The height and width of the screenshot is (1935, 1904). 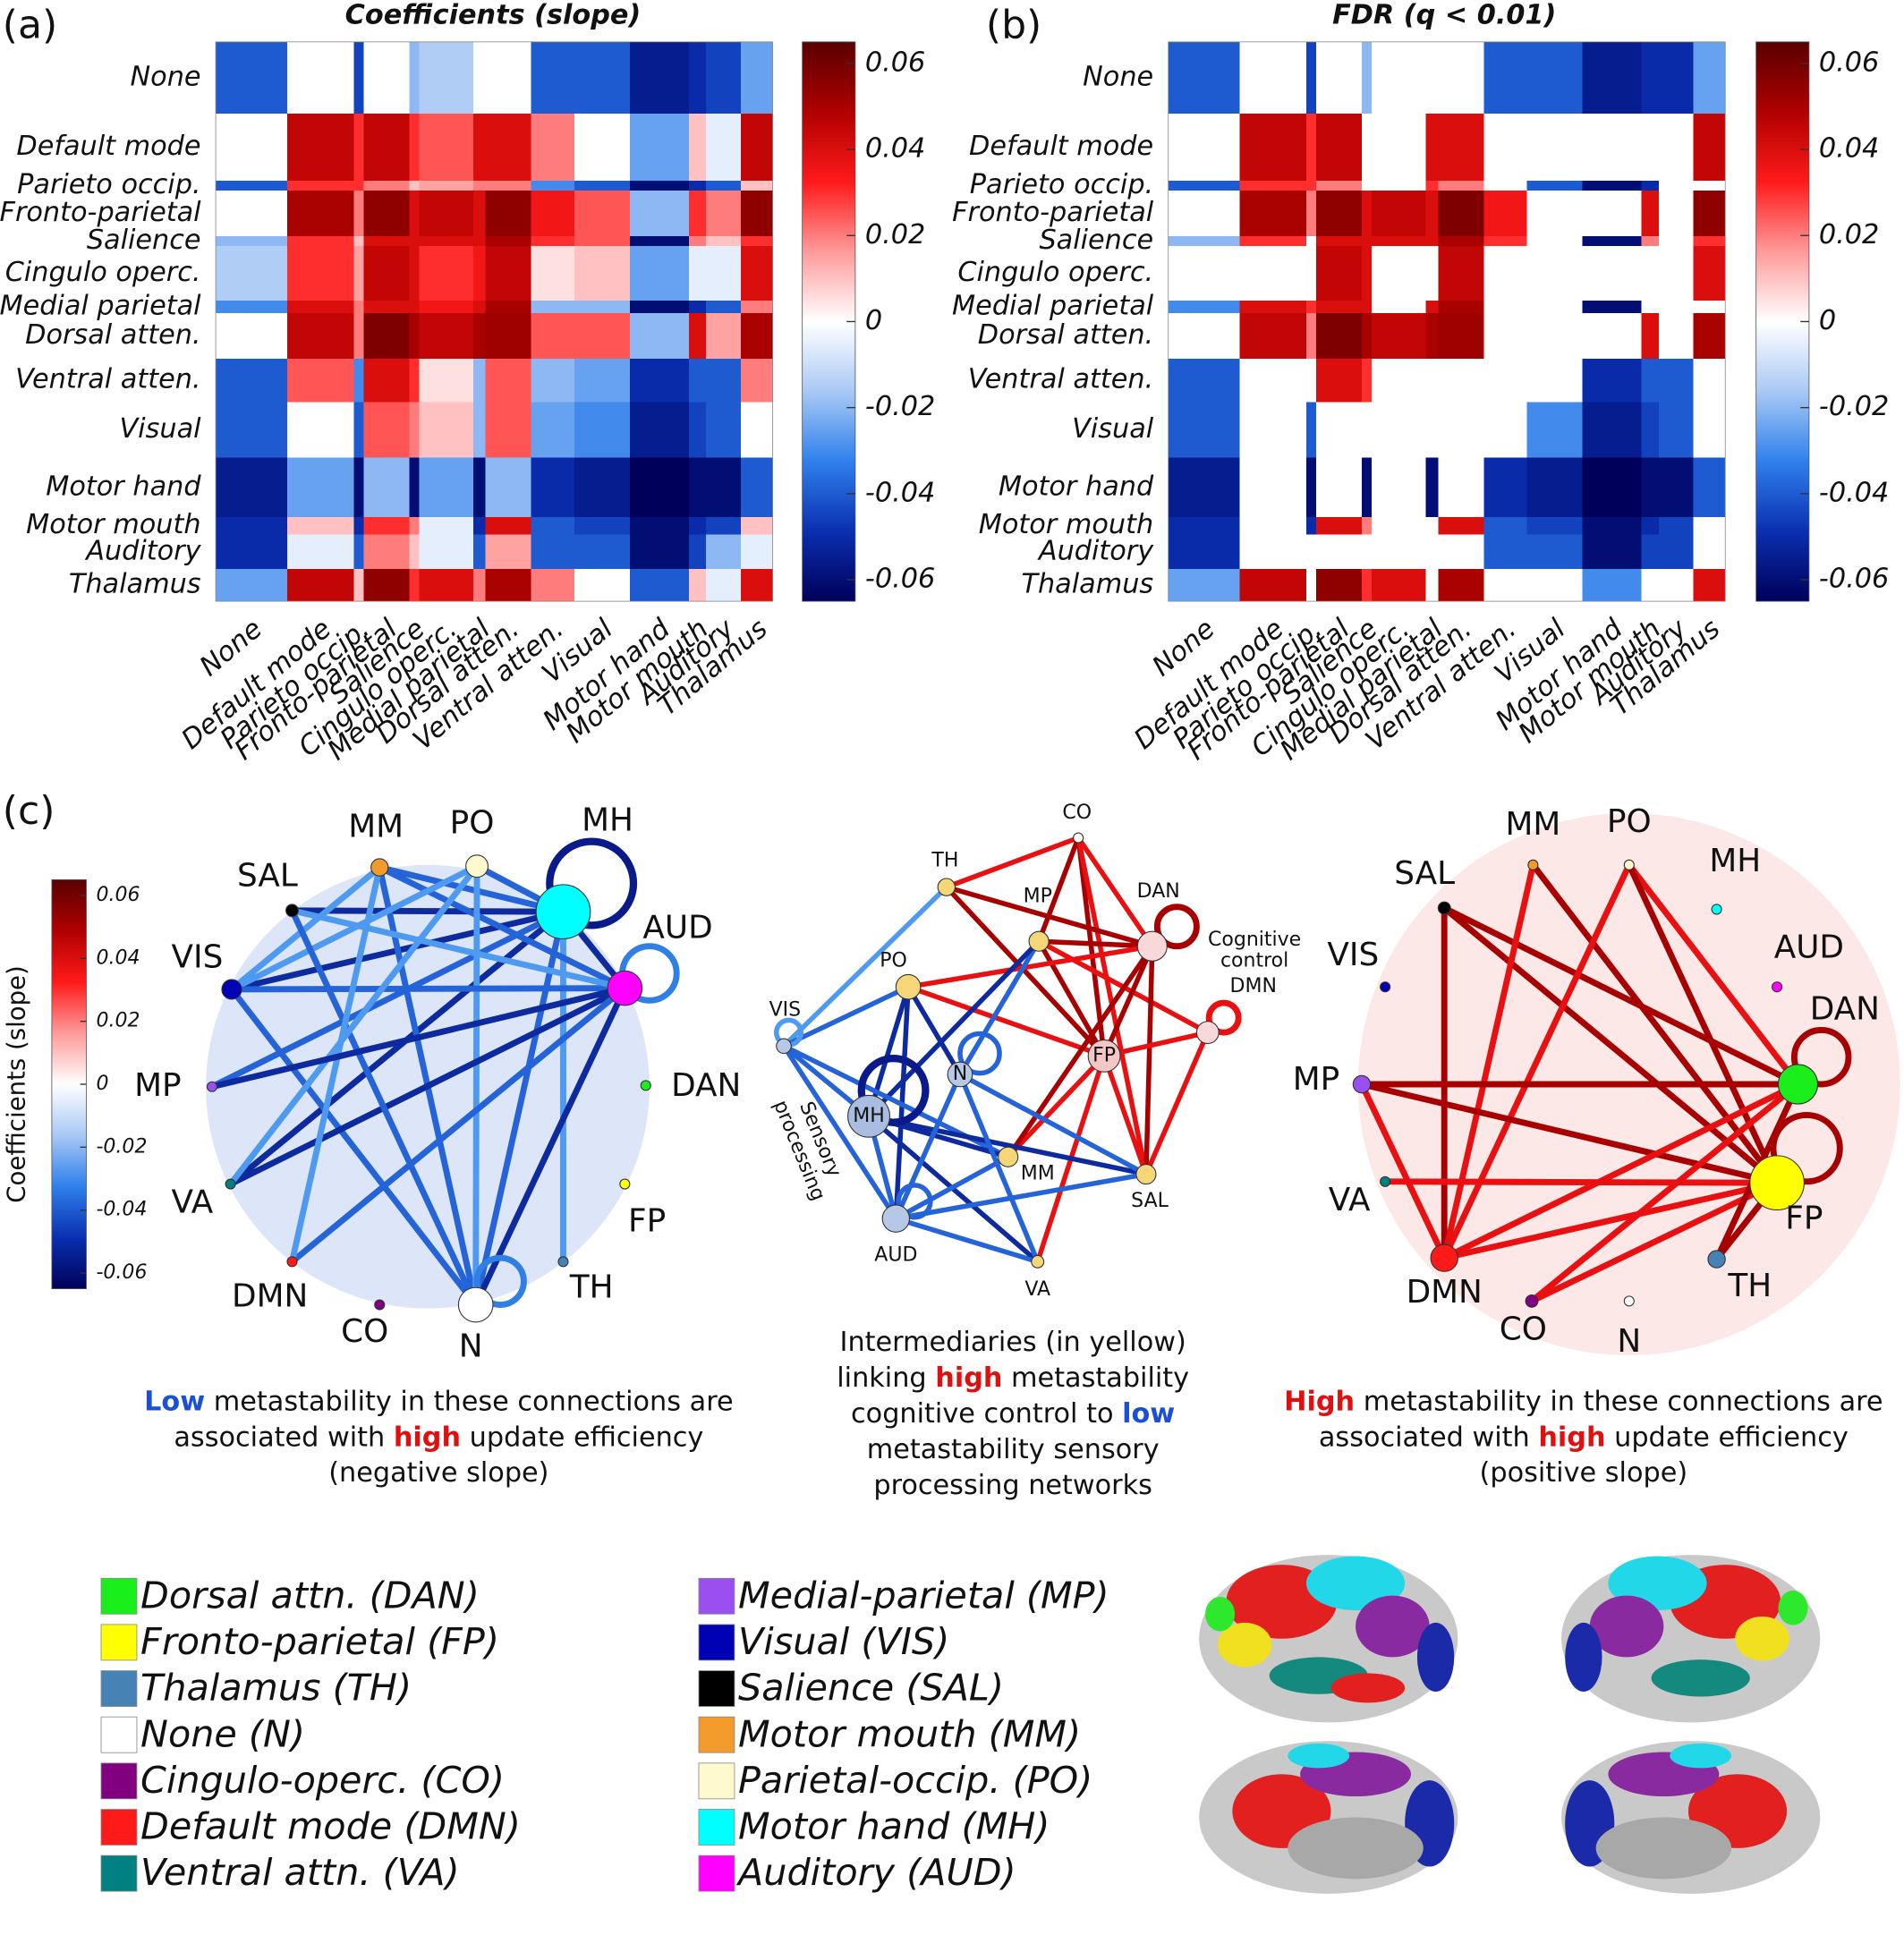 I want to click on node-label: VIS, so click(x=785, y=1009).